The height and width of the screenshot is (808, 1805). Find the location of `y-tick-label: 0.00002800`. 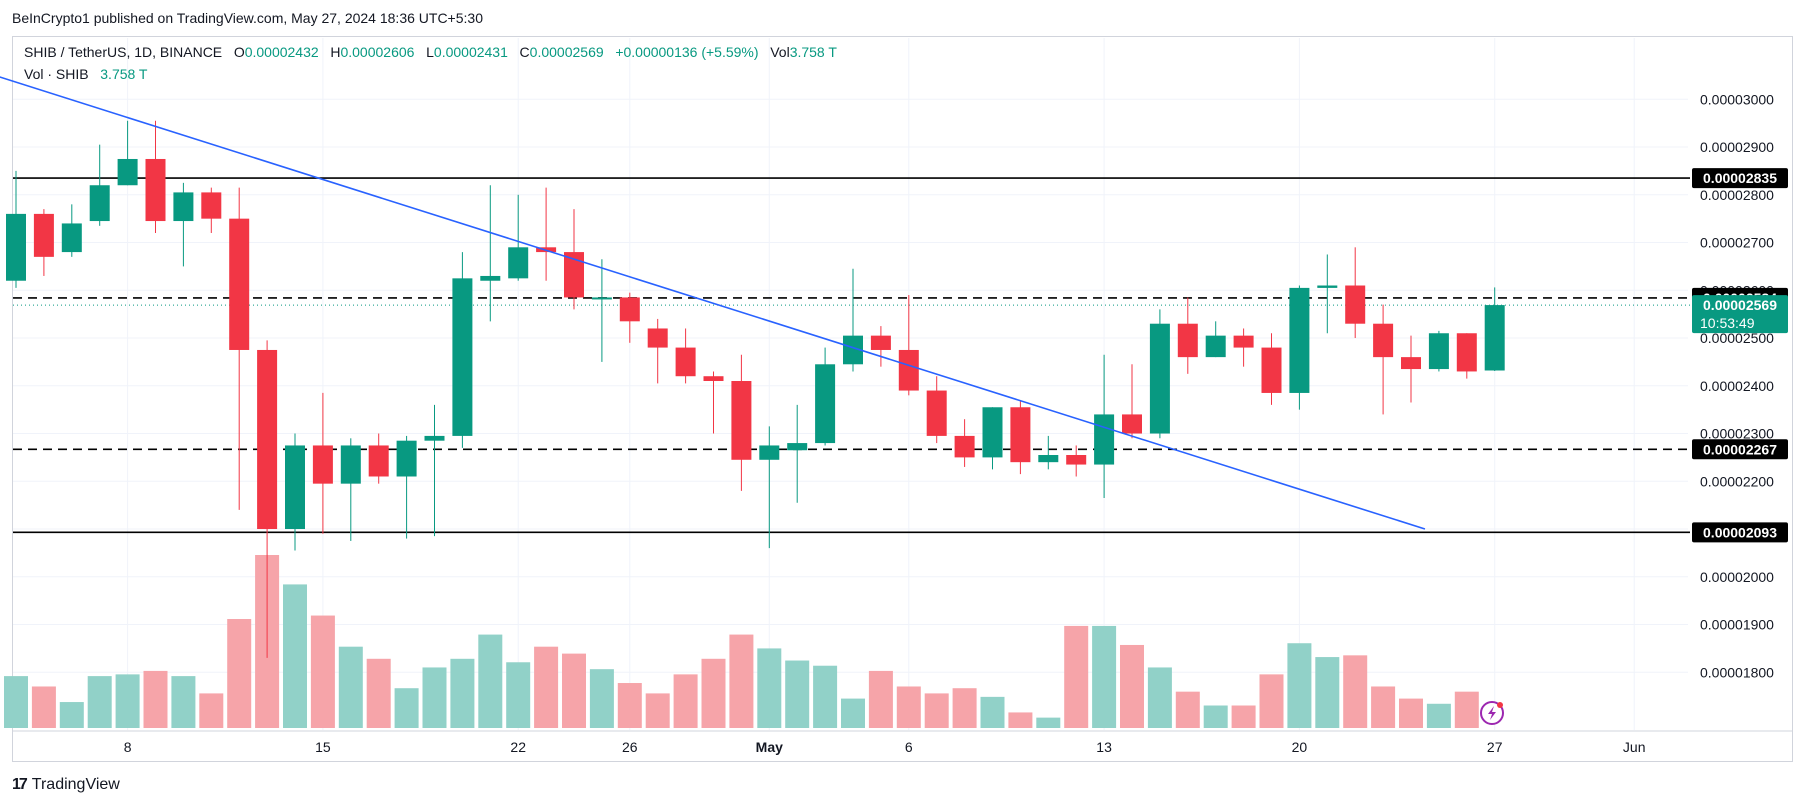

y-tick-label: 0.00002800 is located at coordinates (1737, 195).